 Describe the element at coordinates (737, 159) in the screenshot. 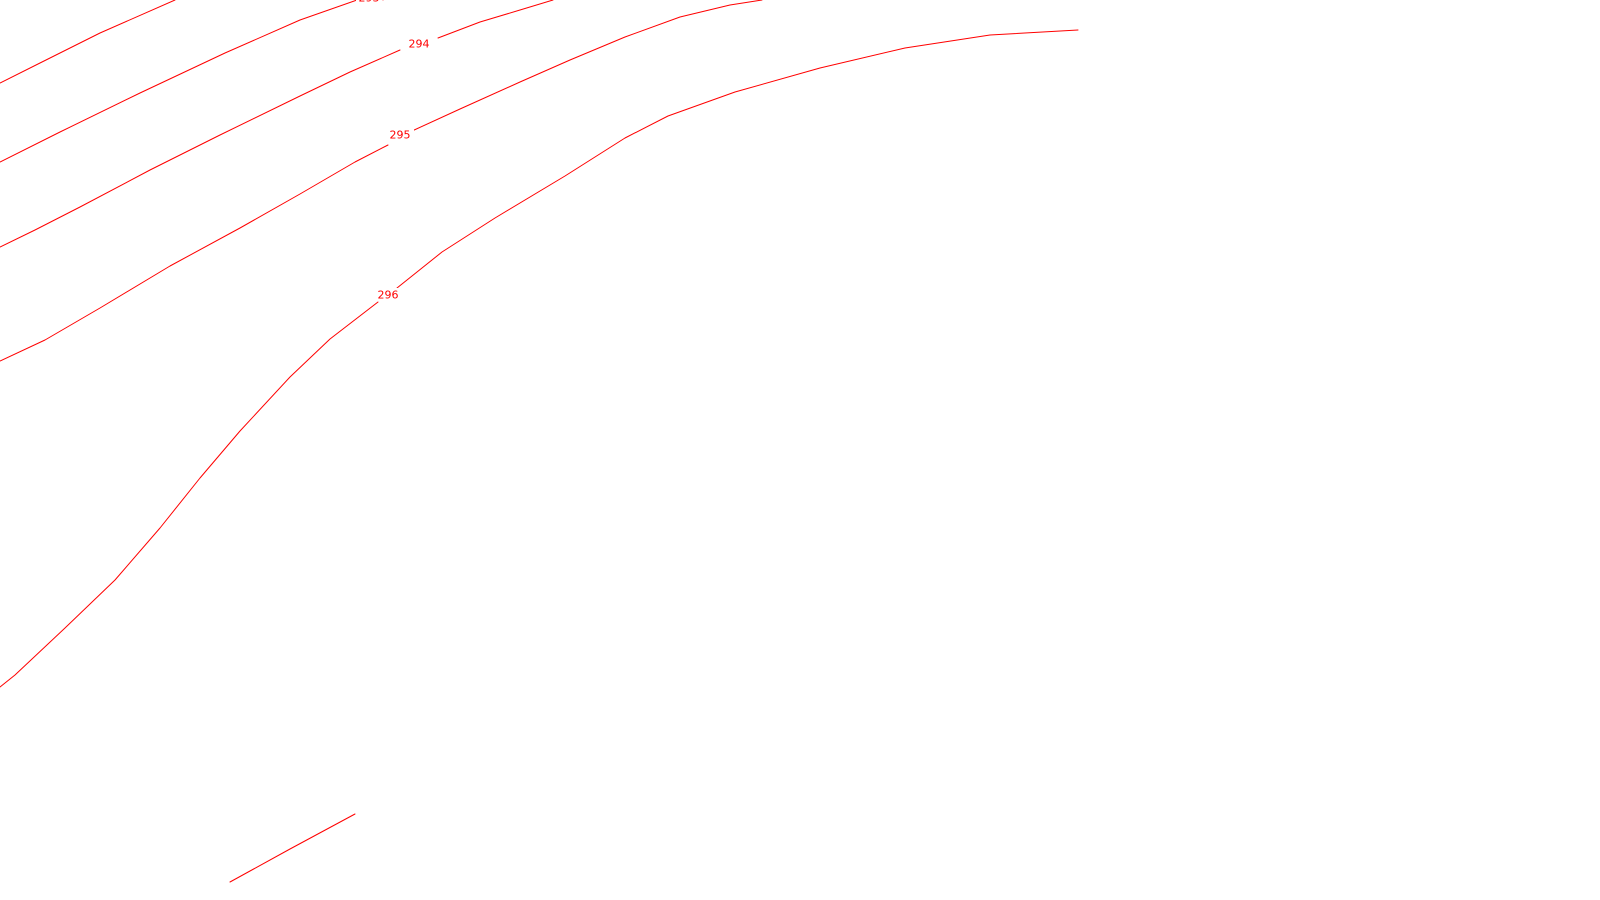

I see `contour-line-296-b` at that location.